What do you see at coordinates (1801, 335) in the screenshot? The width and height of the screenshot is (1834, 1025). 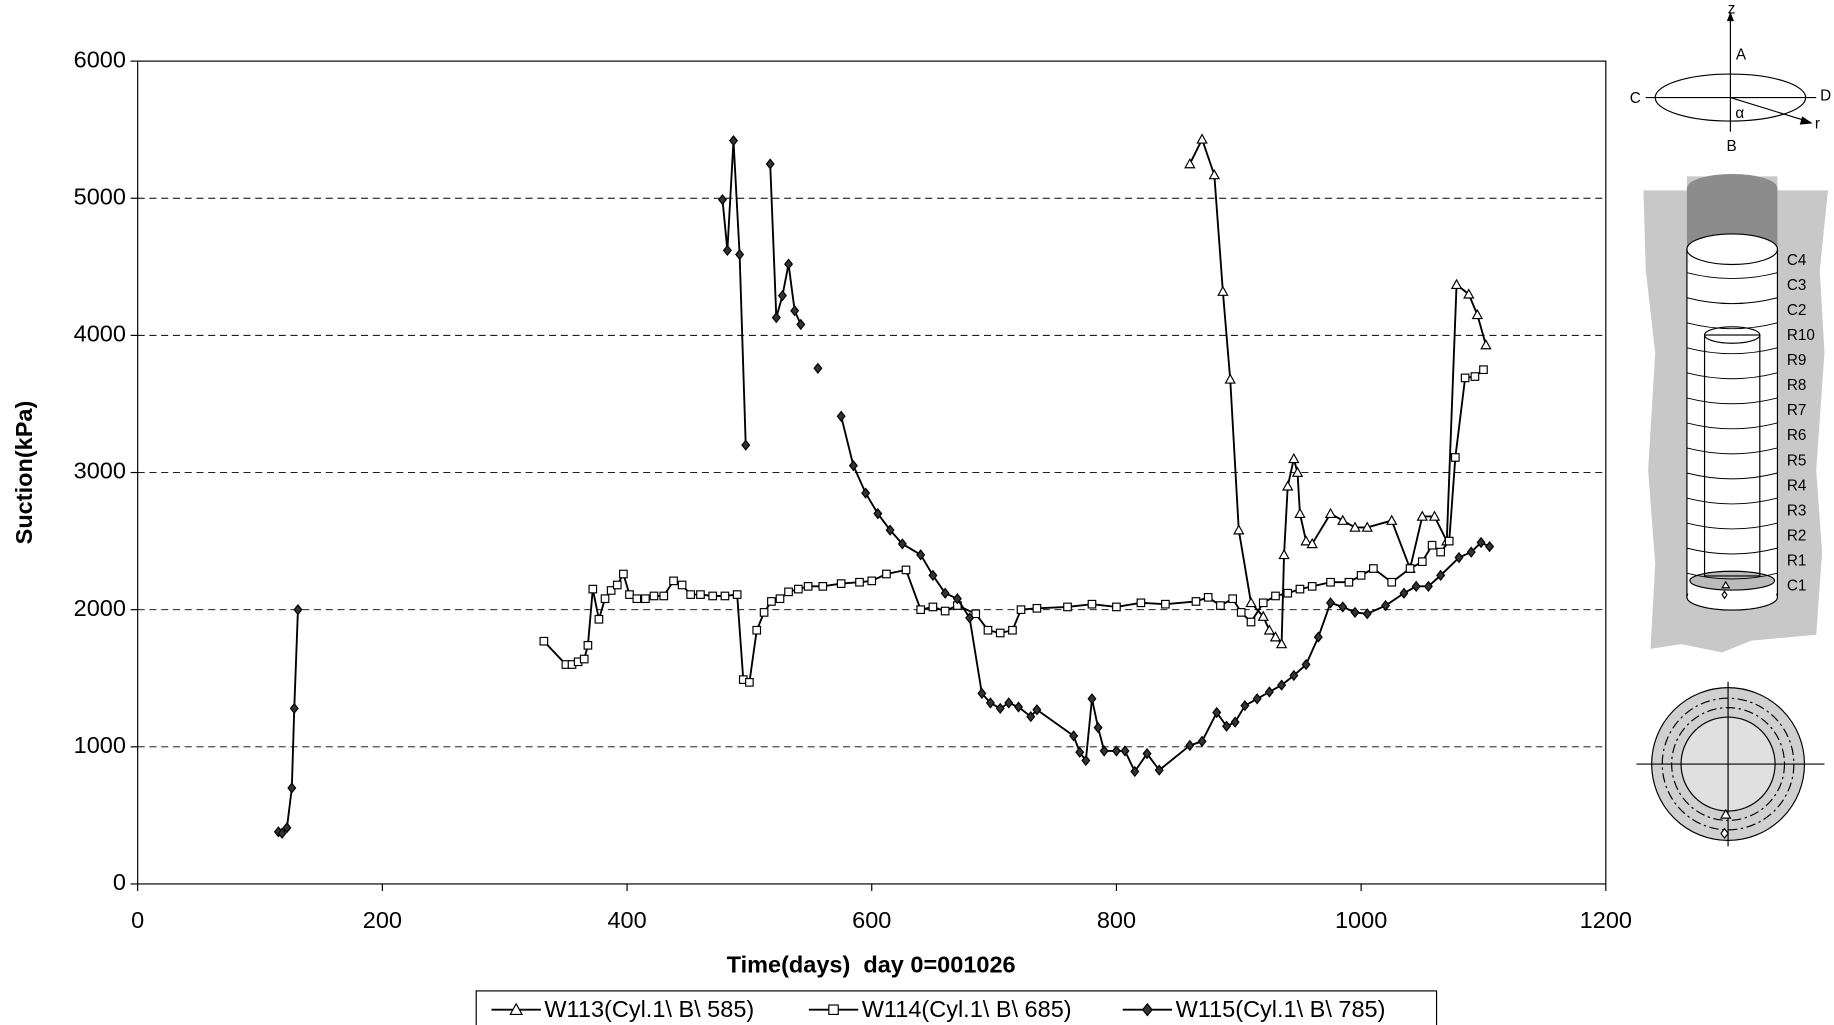 I see `ring-label: R10` at bounding box center [1801, 335].